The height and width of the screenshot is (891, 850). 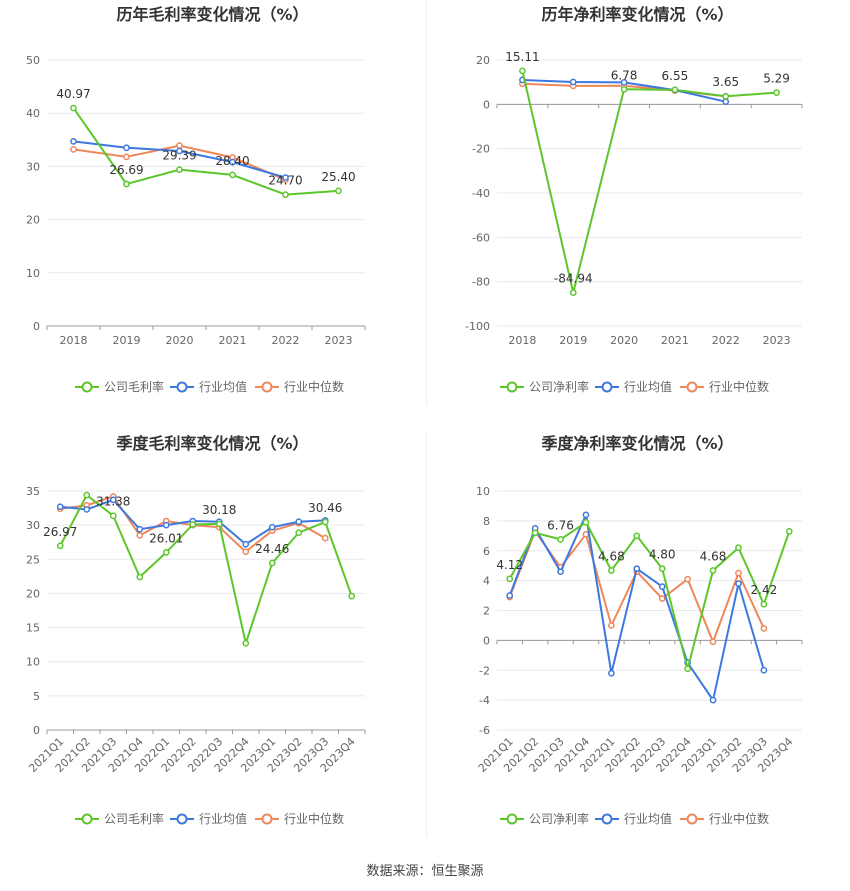 What do you see at coordinates (484, 670) in the screenshot?
I see `y-tick-label: -2` at bounding box center [484, 670].